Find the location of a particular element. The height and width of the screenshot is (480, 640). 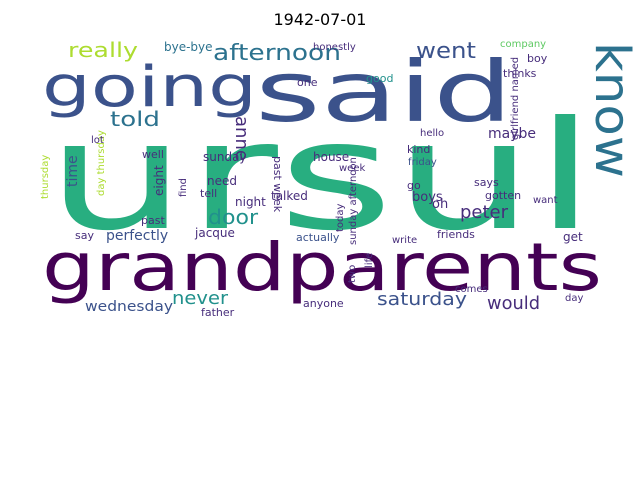

word: anyone is located at coordinates (323, 303).